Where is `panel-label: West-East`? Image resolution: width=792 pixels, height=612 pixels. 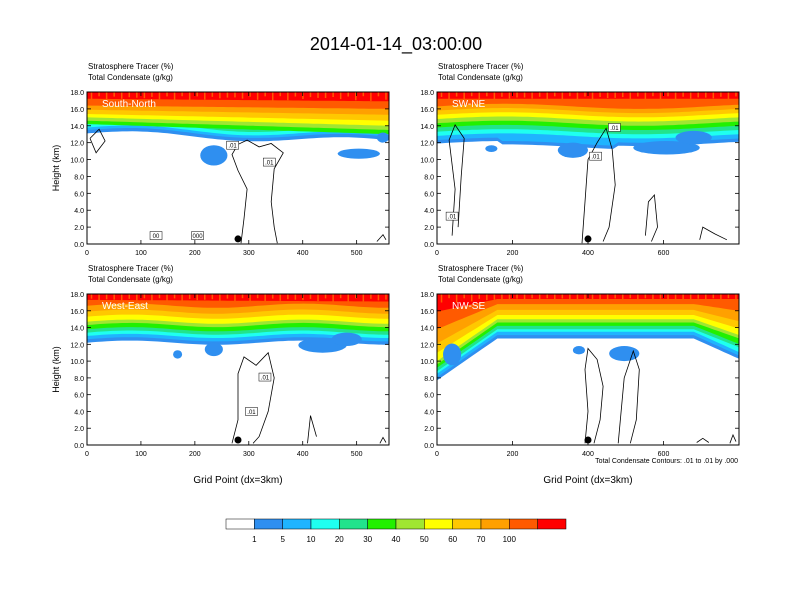
panel-label: West-East is located at coordinates (125, 306).